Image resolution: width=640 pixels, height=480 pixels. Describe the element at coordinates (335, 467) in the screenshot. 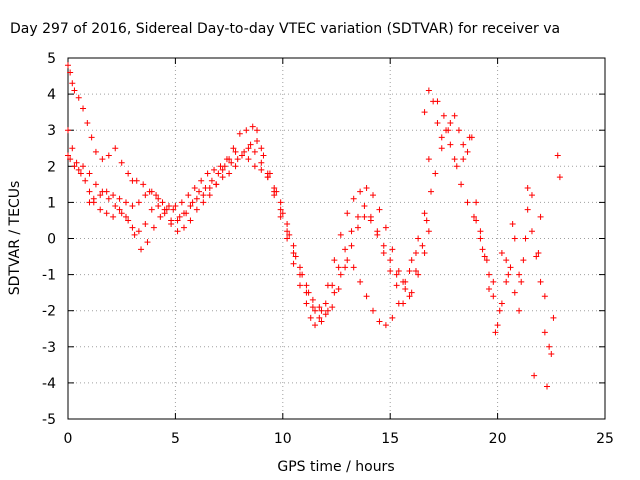

I see `x-axis-label: GPS time / hours` at that location.